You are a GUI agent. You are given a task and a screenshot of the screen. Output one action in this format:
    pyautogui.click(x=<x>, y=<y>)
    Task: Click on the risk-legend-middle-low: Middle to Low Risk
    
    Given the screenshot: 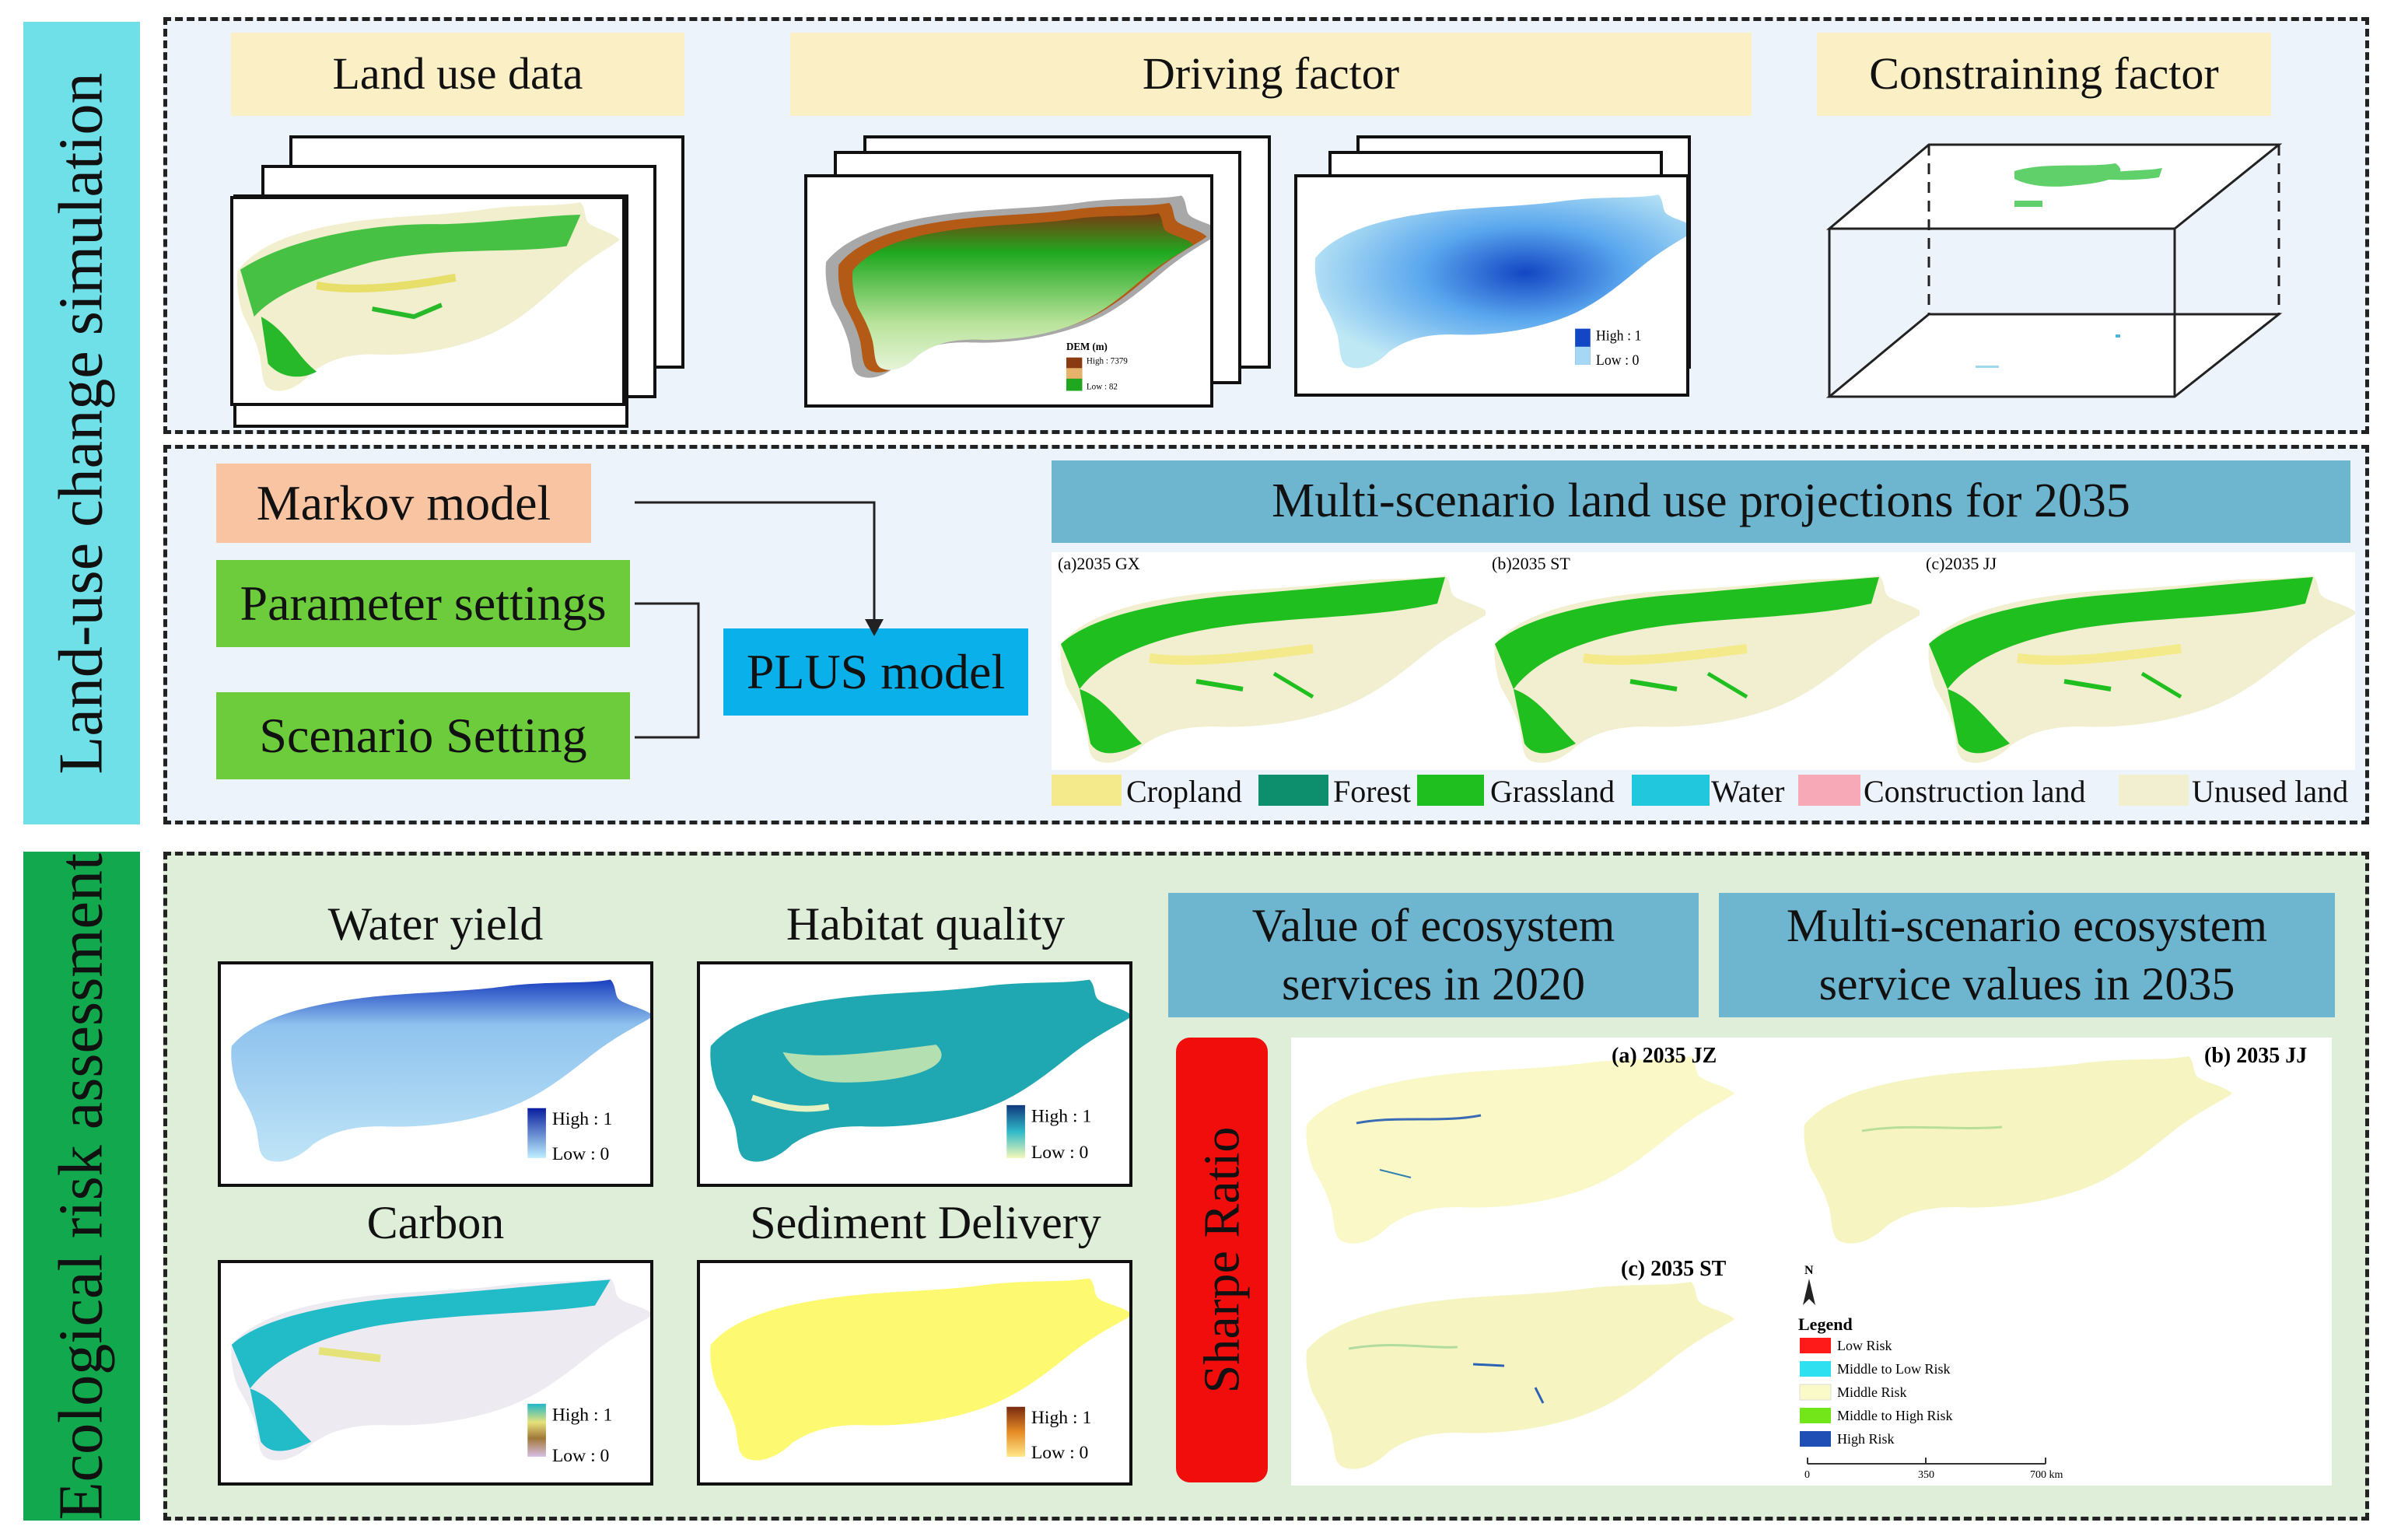 What is the action you would take?
    pyautogui.click(x=1894, y=1369)
    